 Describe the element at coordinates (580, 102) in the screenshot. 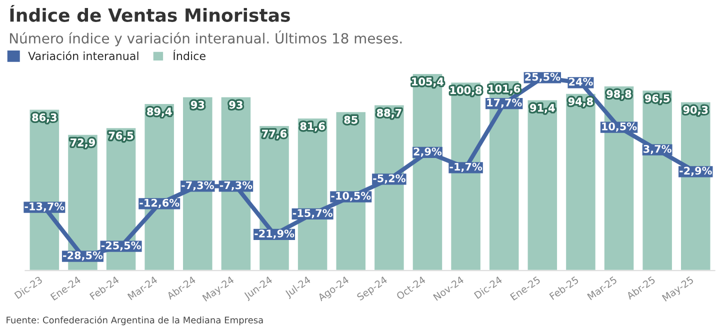

I see `data-label: 94,8` at that location.